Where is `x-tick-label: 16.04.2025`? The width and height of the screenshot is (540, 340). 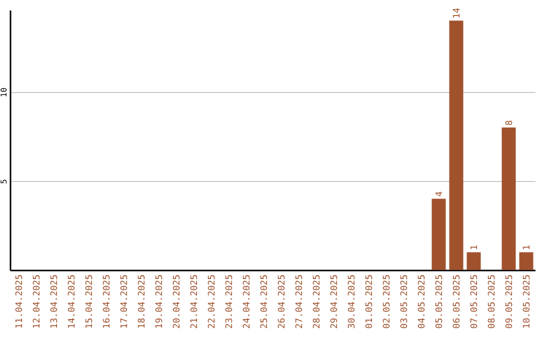 x-tick-label: 16.04.2025 is located at coordinates (107, 301).